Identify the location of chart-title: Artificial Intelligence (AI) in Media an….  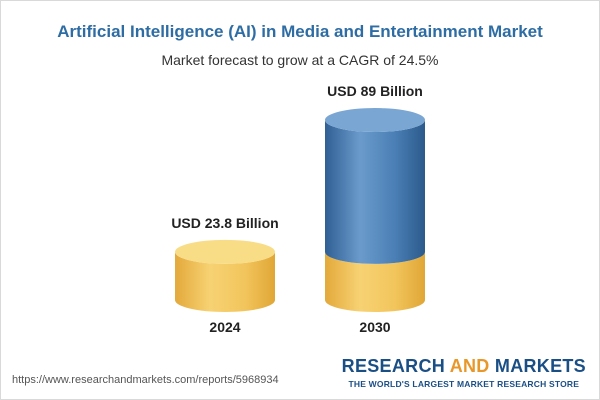
(300, 31).